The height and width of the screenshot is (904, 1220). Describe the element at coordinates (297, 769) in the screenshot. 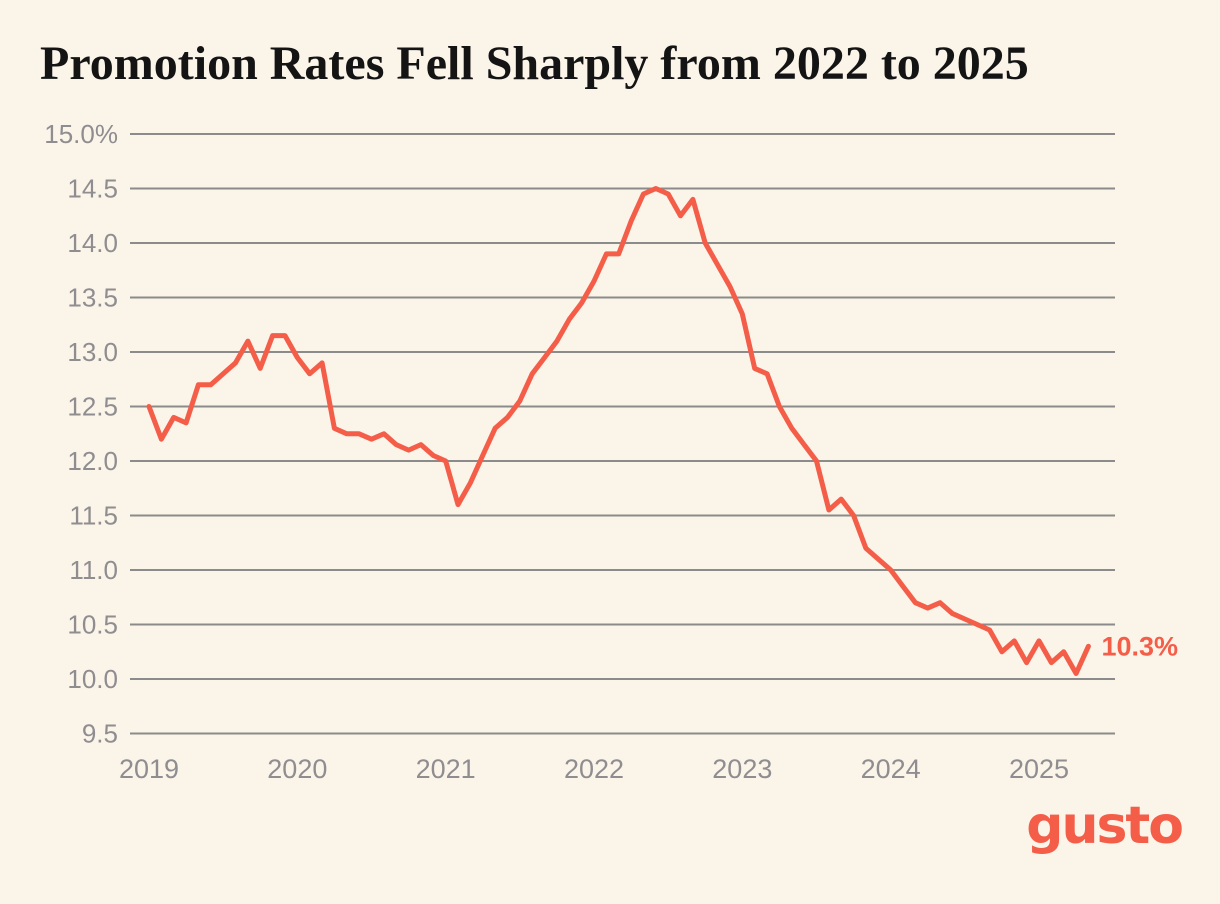

I see `x-tick-label: 2020` at that location.